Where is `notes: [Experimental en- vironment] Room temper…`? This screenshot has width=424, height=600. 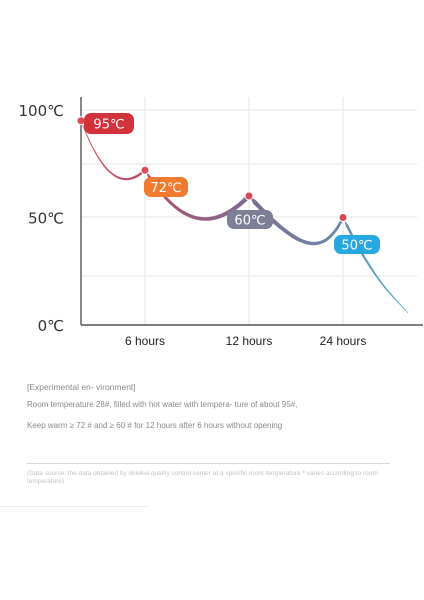
notes: [Experimental en- vironment] Room temper… is located at coordinates (197, 406).